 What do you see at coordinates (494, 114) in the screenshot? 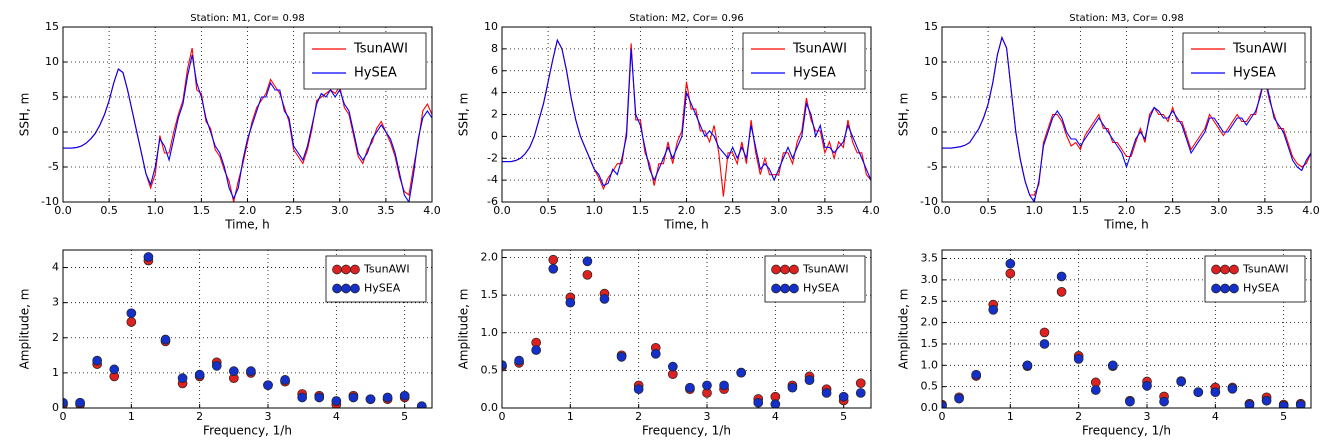
I see `y-tick-label: 2` at bounding box center [494, 114].